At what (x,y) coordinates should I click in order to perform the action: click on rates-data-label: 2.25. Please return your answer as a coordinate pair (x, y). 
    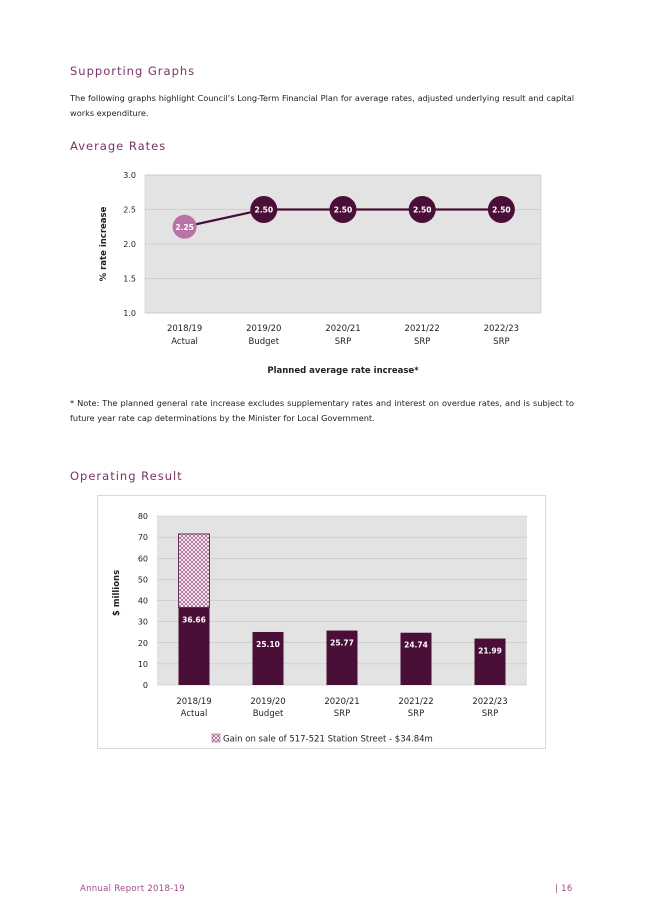
    Looking at the image, I should click on (184, 227).